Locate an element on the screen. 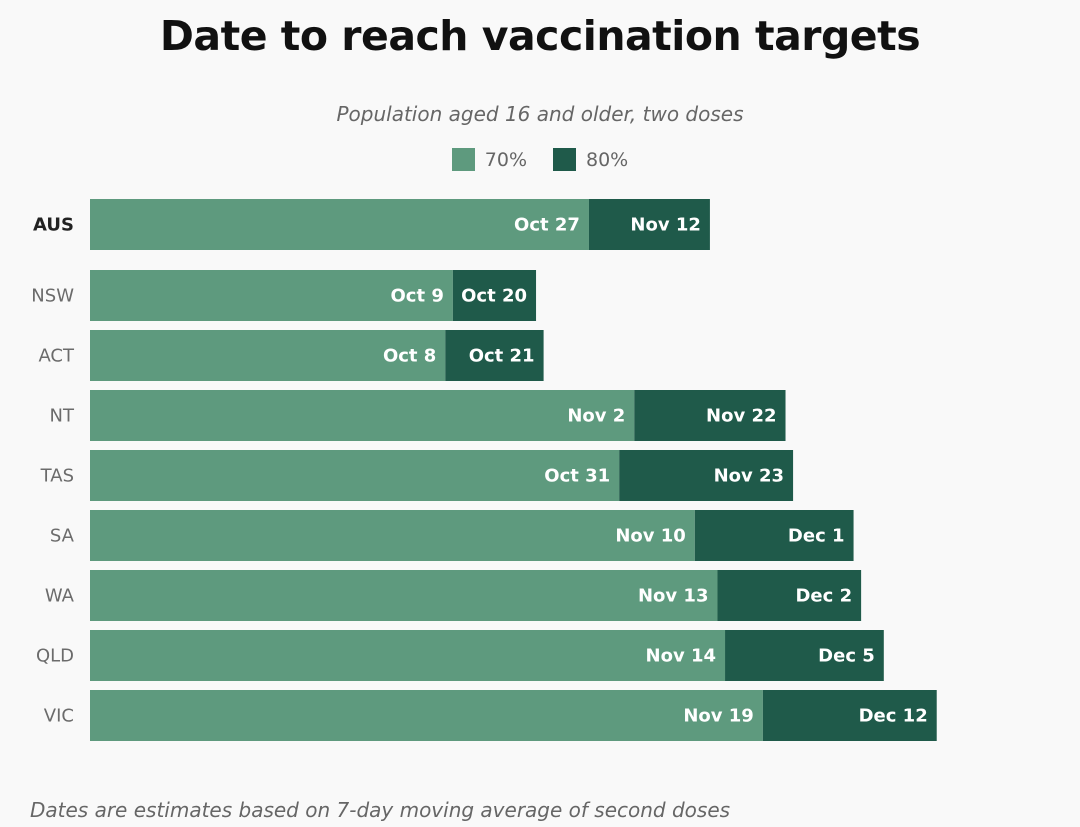 Image resolution: width=1080 pixels, height=827 pixels. chart-subtitle: Population aged 16 and older, two doses is located at coordinates (540, 114).